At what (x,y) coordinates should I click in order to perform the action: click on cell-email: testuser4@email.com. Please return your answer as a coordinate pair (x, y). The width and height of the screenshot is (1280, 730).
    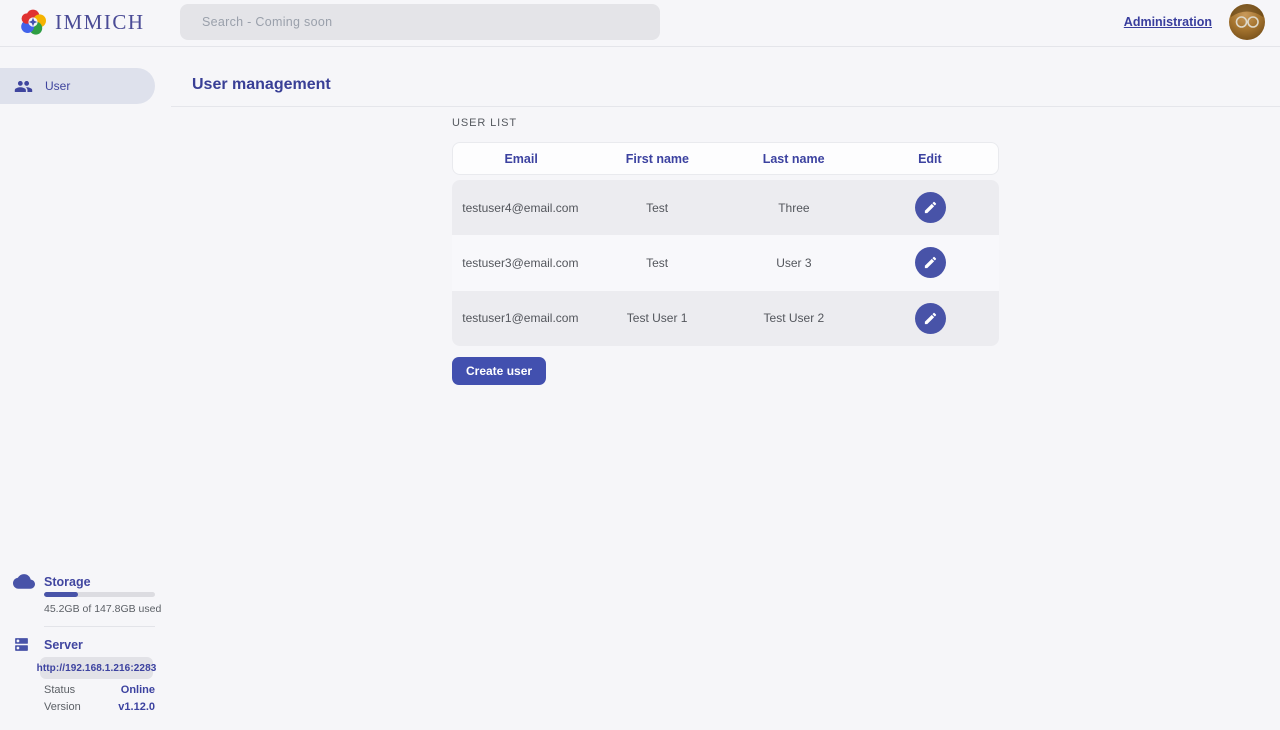
    Looking at the image, I should click on (520, 207).